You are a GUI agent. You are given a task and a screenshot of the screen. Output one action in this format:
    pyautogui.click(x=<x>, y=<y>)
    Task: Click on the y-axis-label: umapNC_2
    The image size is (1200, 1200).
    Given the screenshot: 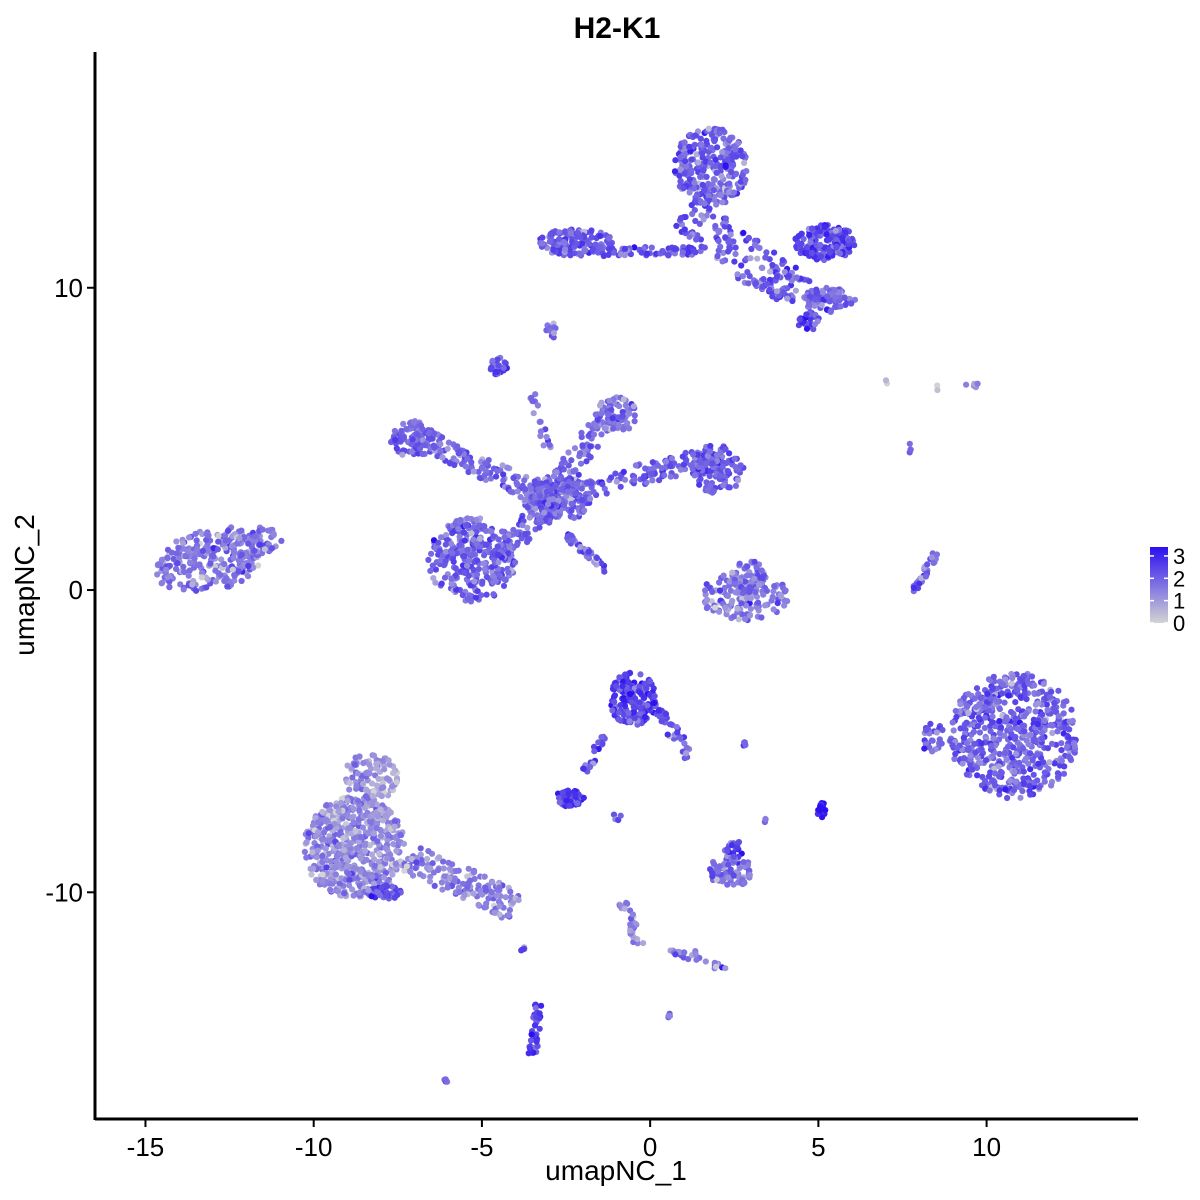 What is the action you would take?
    pyautogui.click(x=24, y=585)
    